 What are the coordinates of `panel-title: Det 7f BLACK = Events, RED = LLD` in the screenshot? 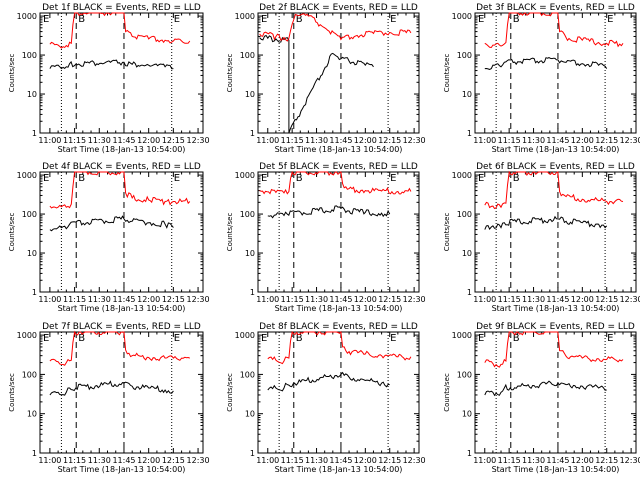 It's located at (121, 327).